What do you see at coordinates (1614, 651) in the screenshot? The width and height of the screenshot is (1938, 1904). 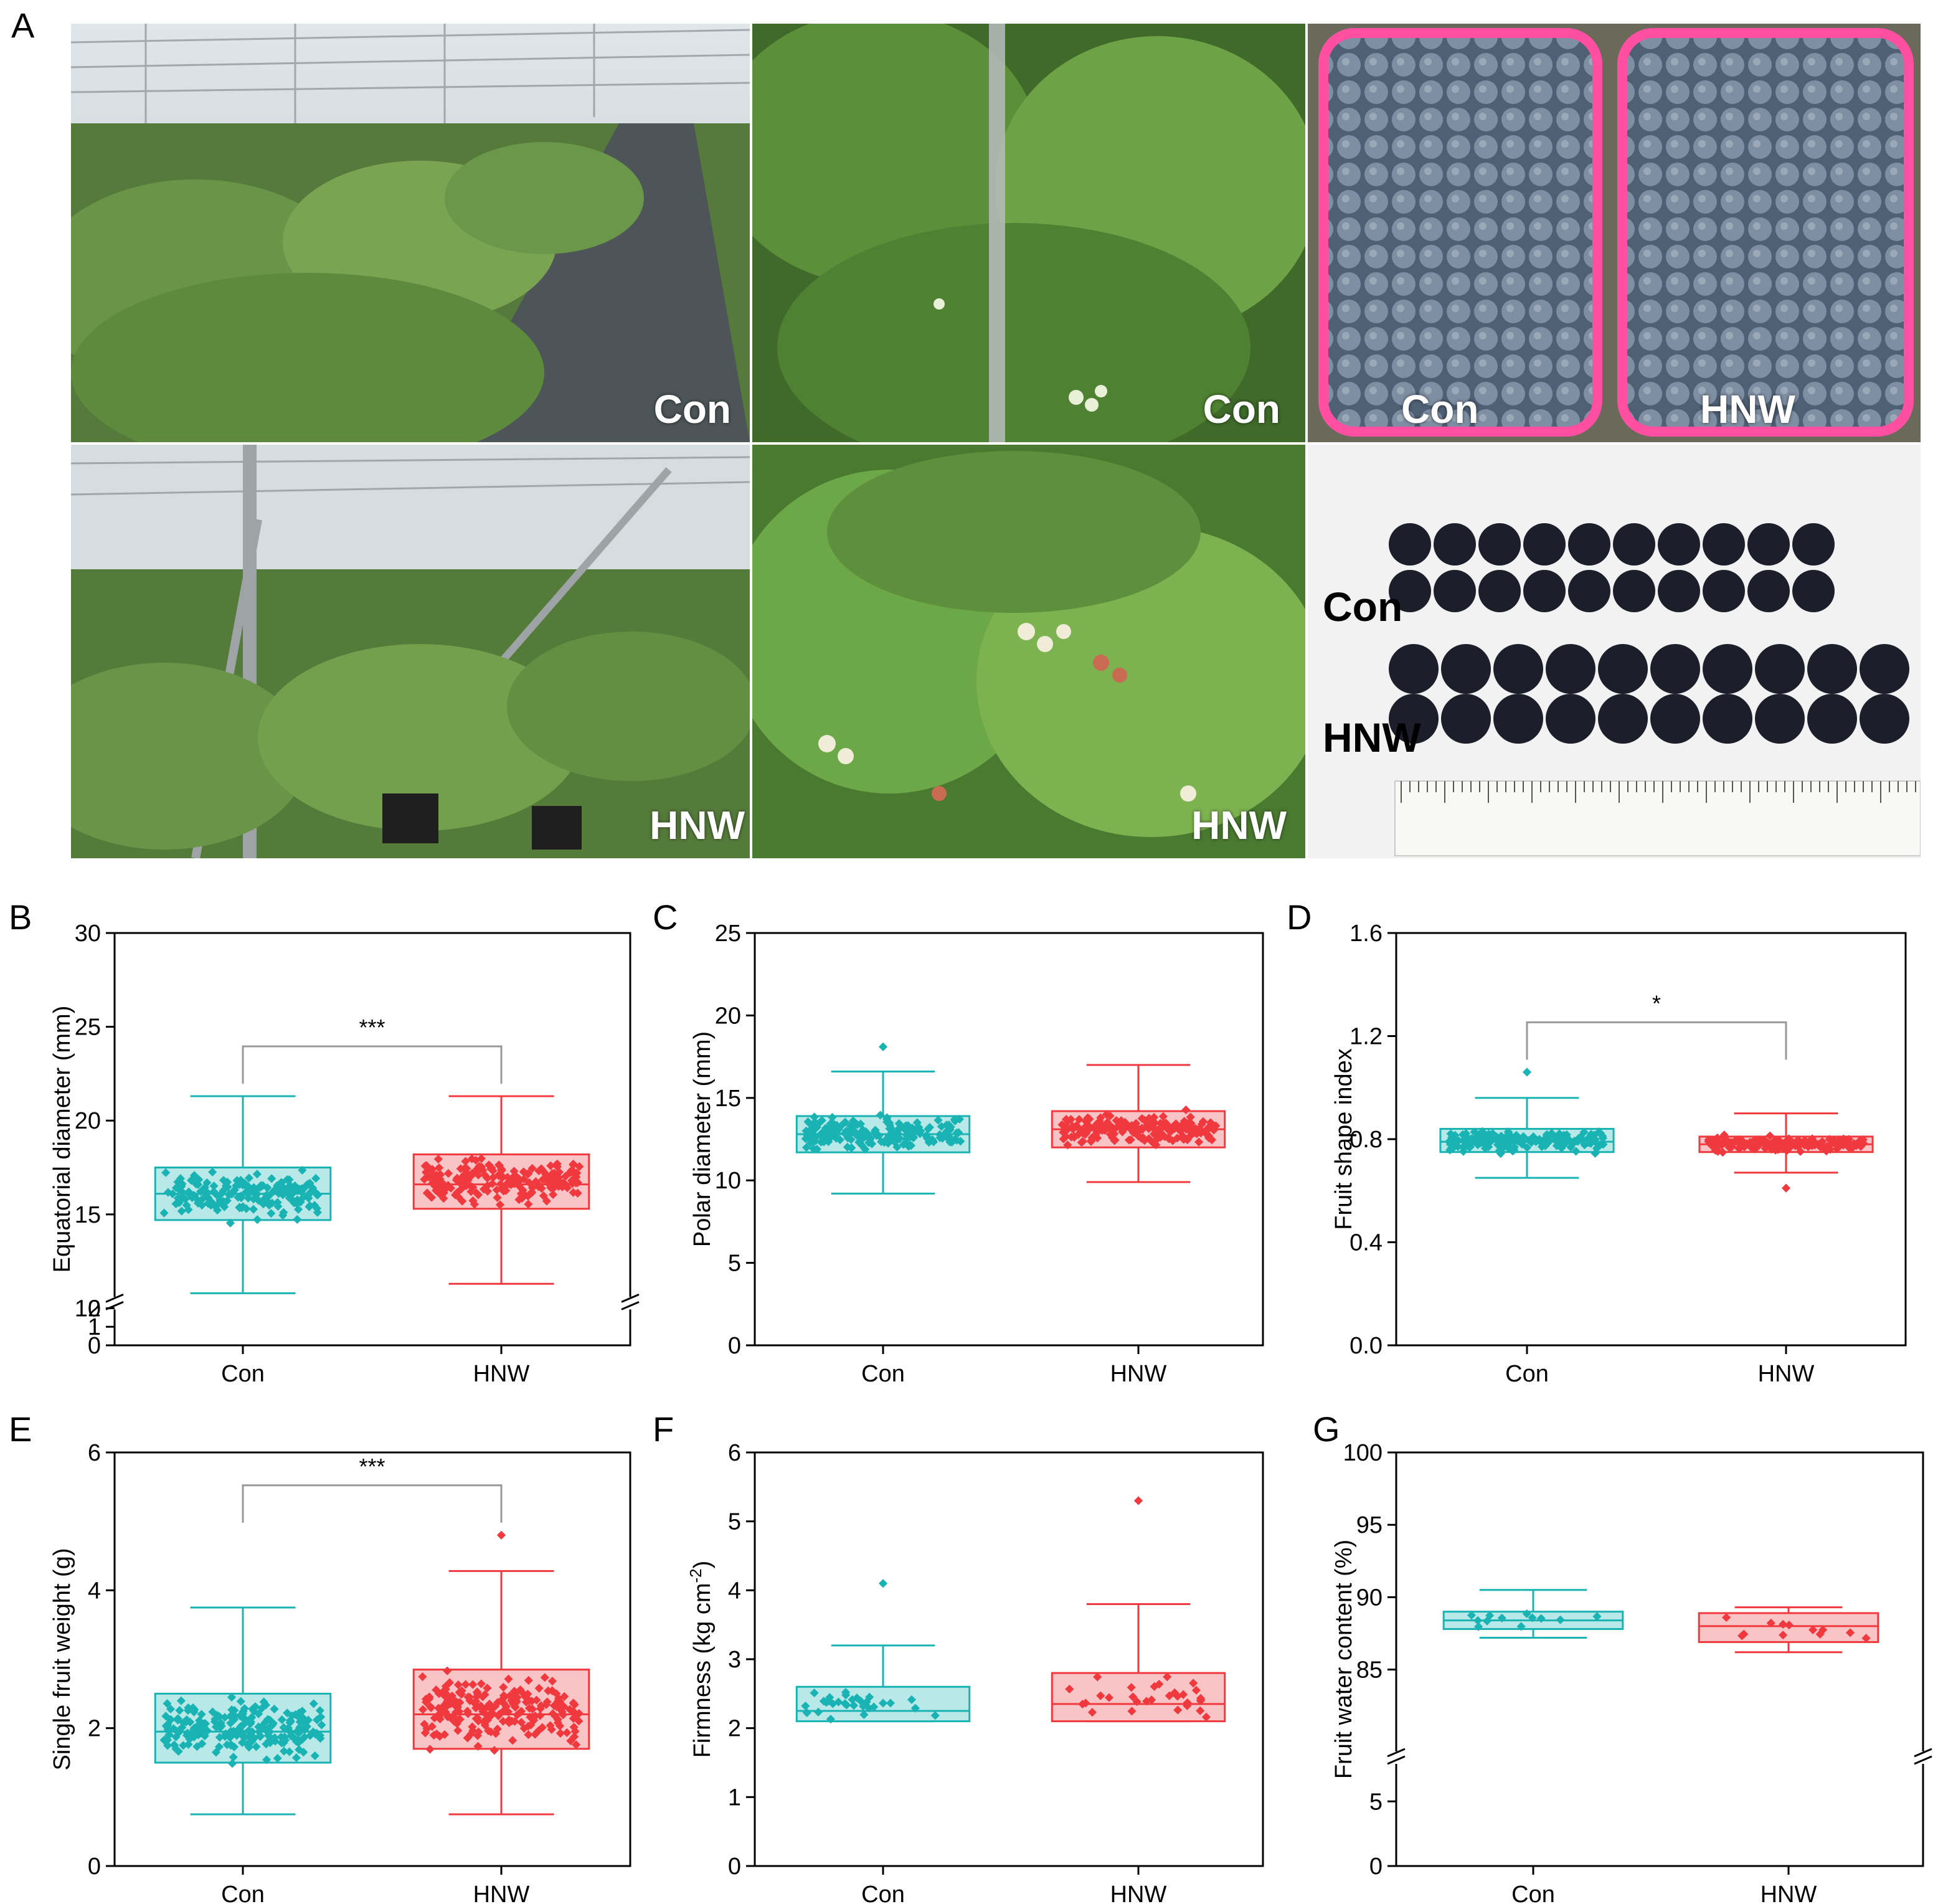 I see `photo-berry-rows: Con HNW` at bounding box center [1614, 651].